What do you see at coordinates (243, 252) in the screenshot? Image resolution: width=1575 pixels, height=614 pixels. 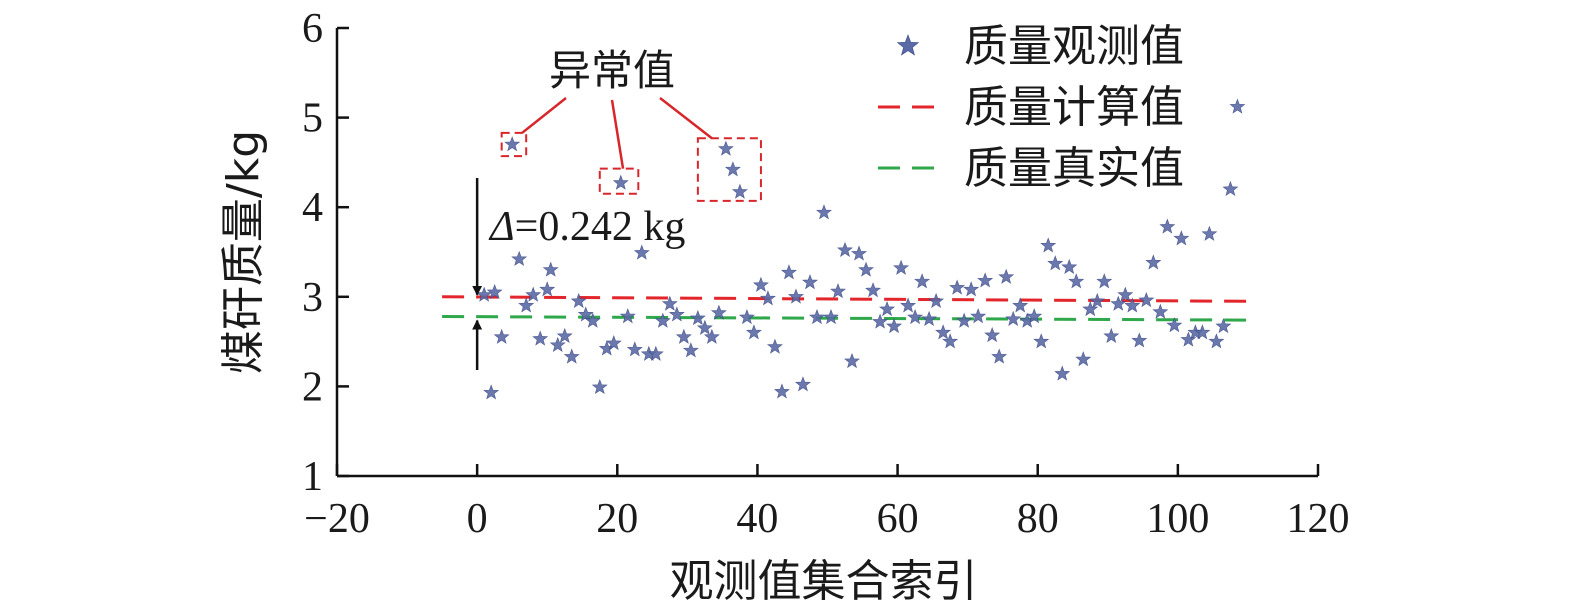 I see `y-axis-title: 煤矸质量/kg` at bounding box center [243, 252].